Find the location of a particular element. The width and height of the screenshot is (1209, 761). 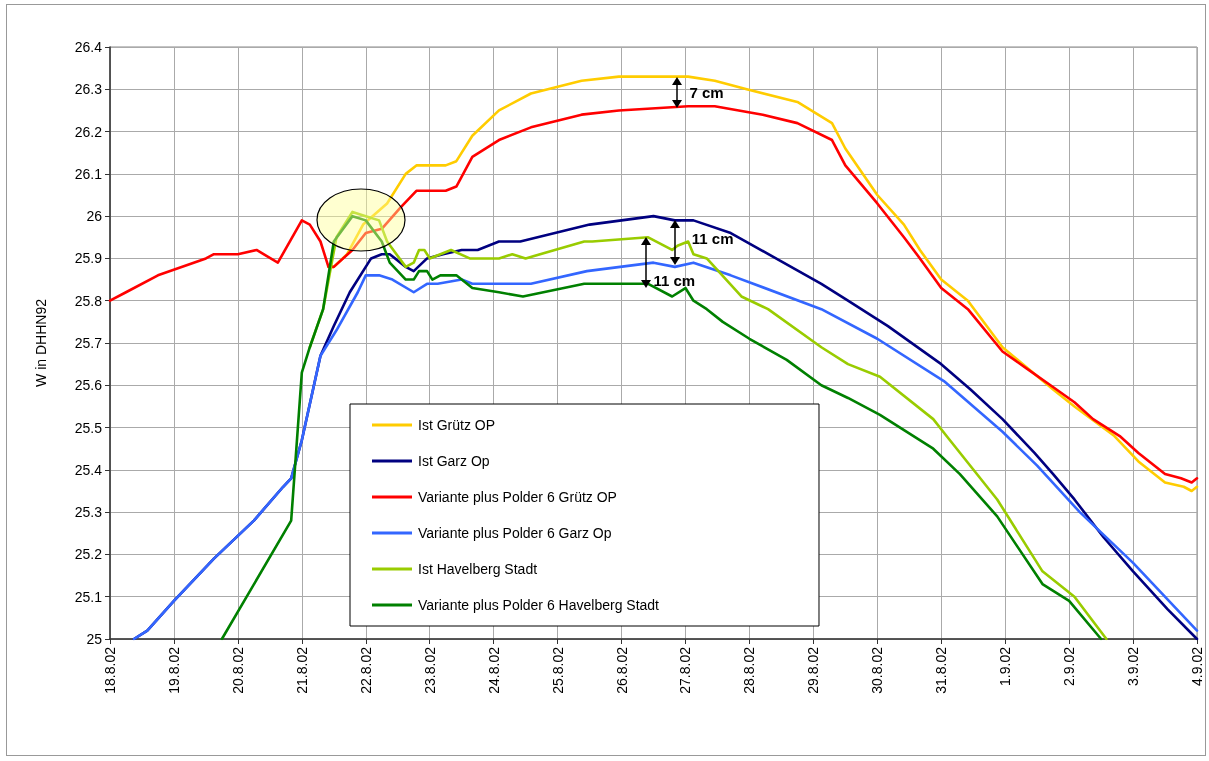

y-tick-label: 25.5 is located at coordinates (88, 427).